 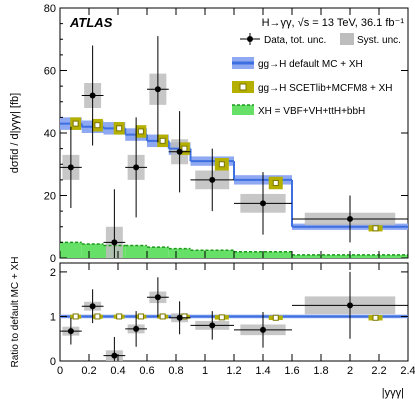 What do you see at coordinates (291, 371) in the screenshot?
I see `x-tick-label: 1.6` at bounding box center [291, 371].